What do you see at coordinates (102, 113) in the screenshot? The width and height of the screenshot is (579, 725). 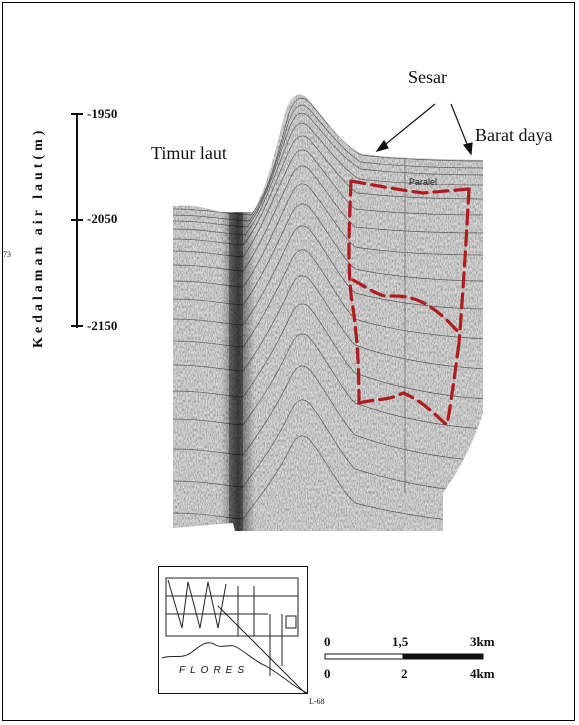 I see `depth-tick-1950: -1950` at bounding box center [102, 113].